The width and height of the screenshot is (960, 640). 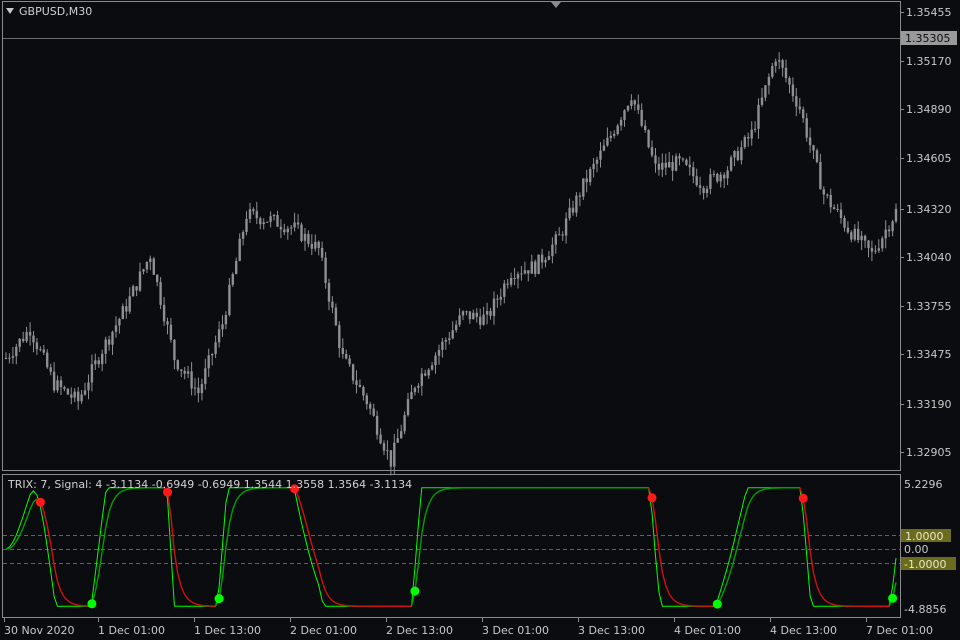 What do you see at coordinates (928, 38) in the screenshot?
I see `current-price-label: 1.35305` at bounding box center [928, 38].